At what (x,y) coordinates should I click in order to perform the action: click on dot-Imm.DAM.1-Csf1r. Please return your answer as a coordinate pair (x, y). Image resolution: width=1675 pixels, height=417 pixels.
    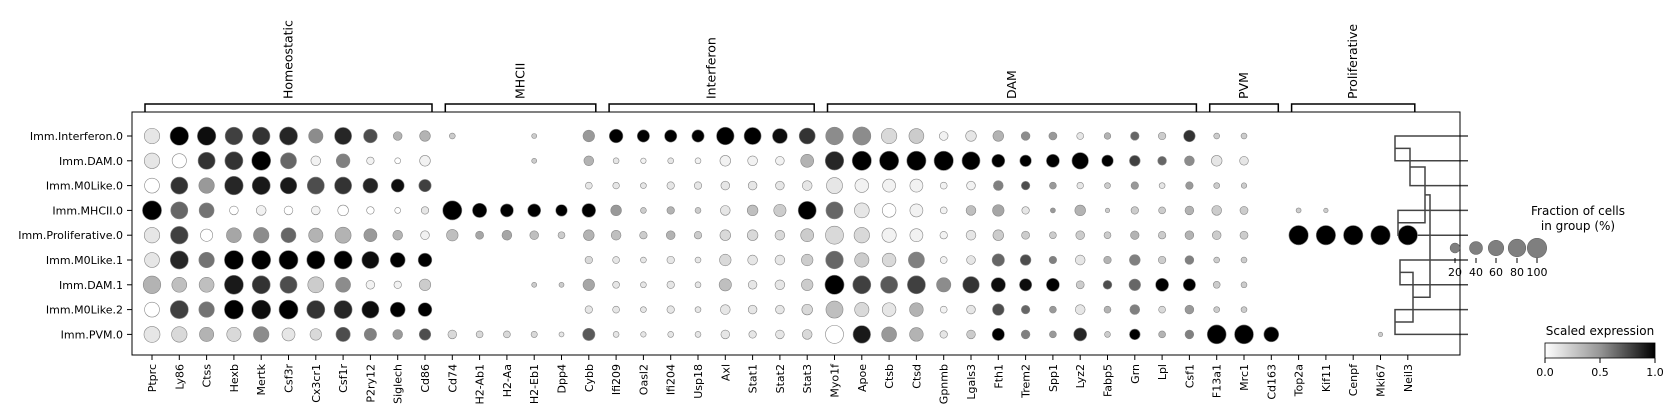
    Looking at the image, I should click on (343, 285).